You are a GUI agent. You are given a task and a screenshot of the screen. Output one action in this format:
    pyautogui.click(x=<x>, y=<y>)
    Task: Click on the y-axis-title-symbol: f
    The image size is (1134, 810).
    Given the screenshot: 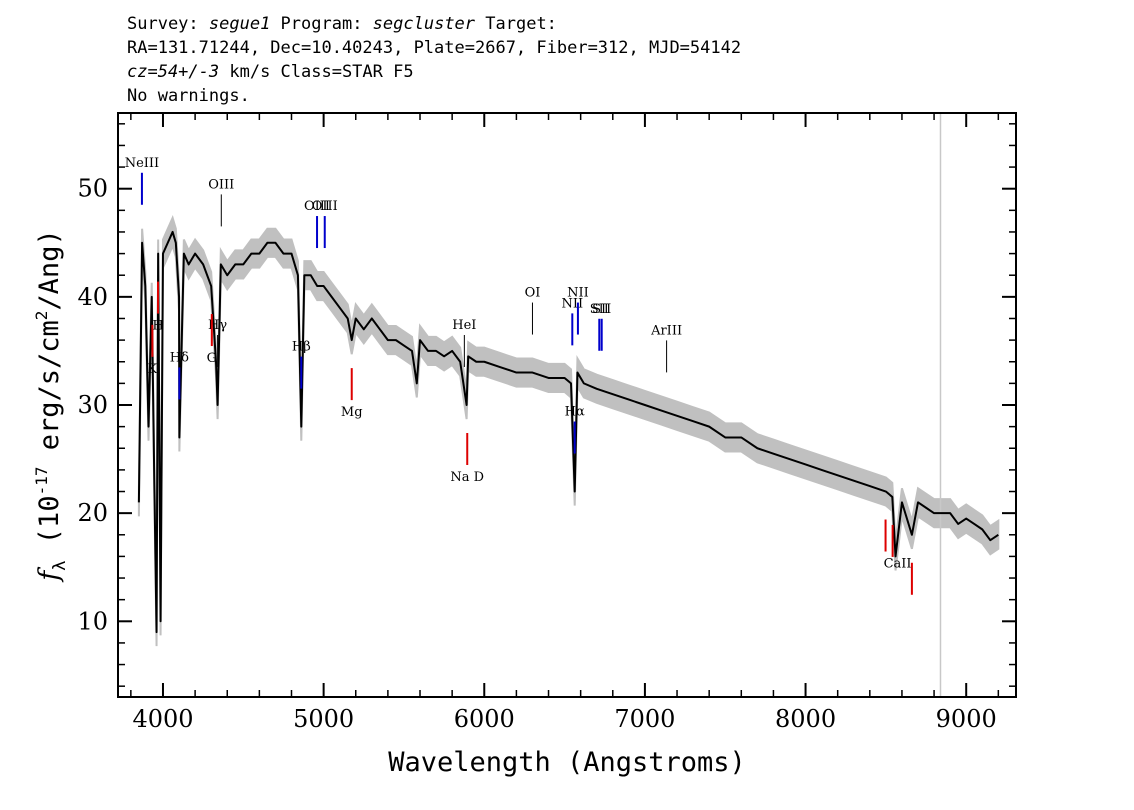 What is the action you would take?
    pyautogui.click(x=49, y=575)
    